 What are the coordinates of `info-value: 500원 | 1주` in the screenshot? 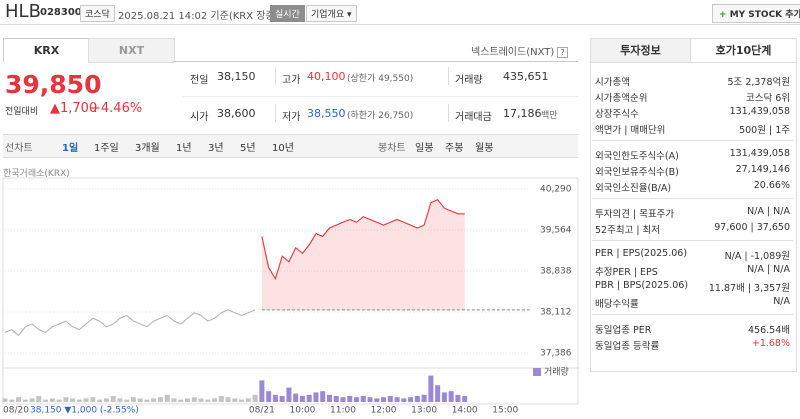 It's located at (764, 130).